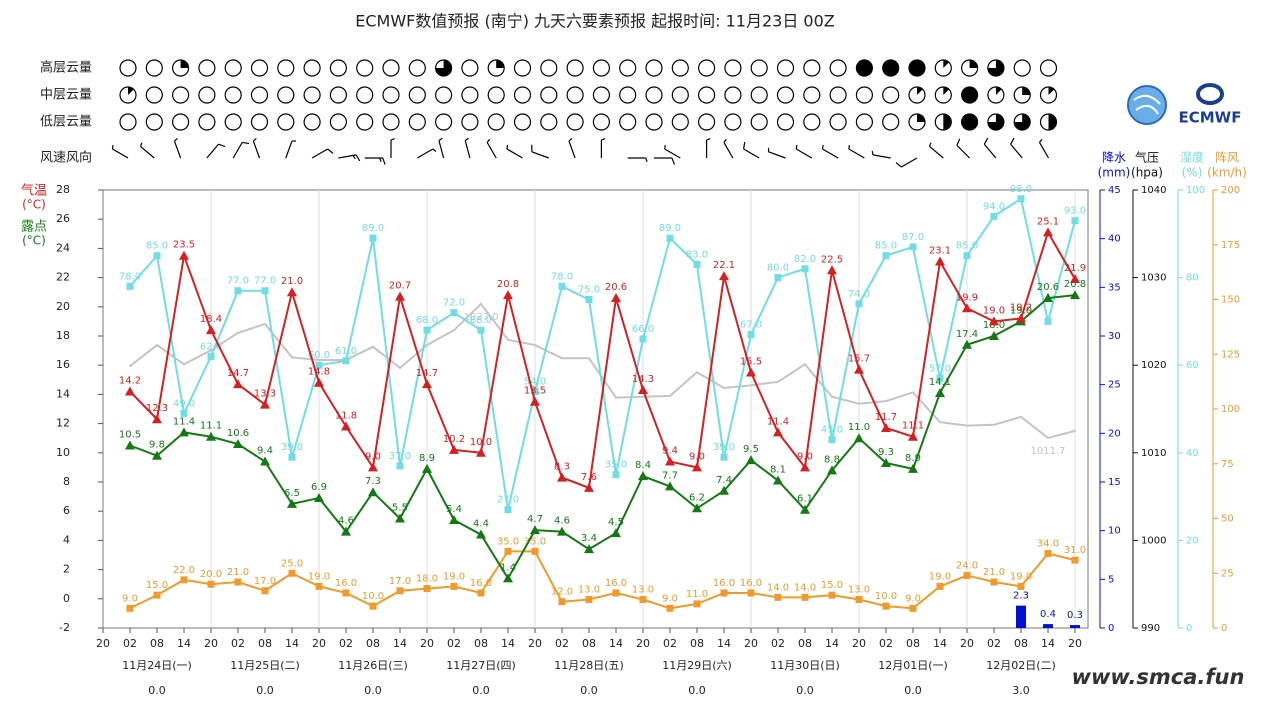  What do you see at coordinates (1210, 118) in the screenshot?
I see `ecmwf-logo-text: ECMWF` at bounding box center [1210, 118].